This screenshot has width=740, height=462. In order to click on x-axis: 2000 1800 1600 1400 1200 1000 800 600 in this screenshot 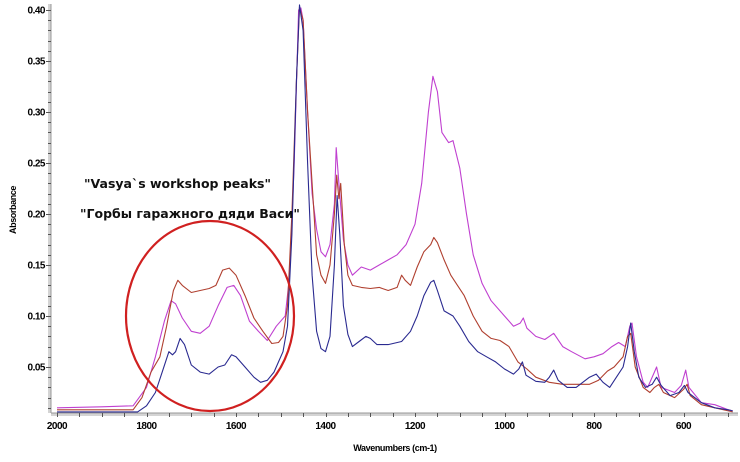, I will do `click(392, 422)`.